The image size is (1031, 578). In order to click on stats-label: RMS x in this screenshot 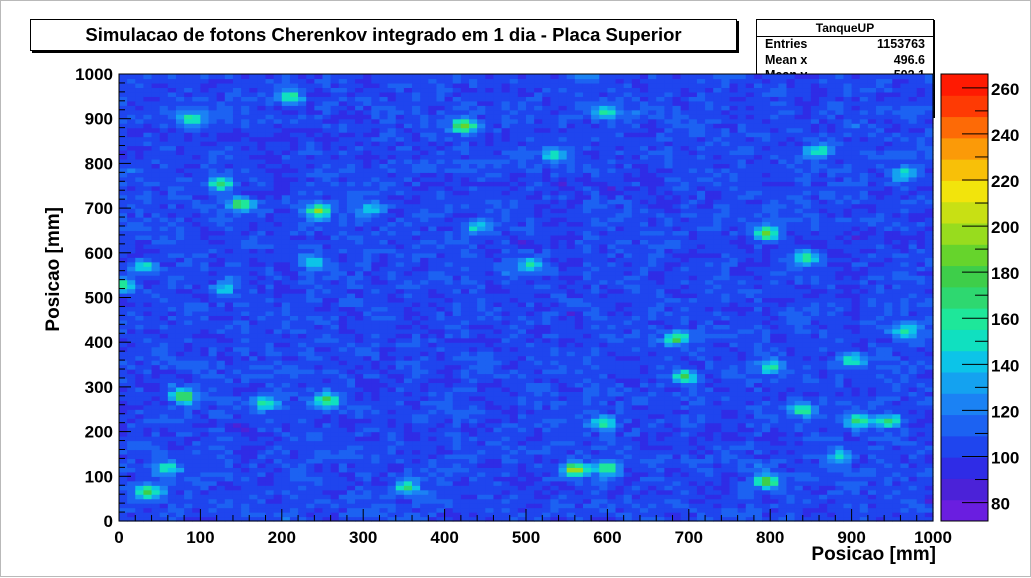, I will do `click(784, 90)`.